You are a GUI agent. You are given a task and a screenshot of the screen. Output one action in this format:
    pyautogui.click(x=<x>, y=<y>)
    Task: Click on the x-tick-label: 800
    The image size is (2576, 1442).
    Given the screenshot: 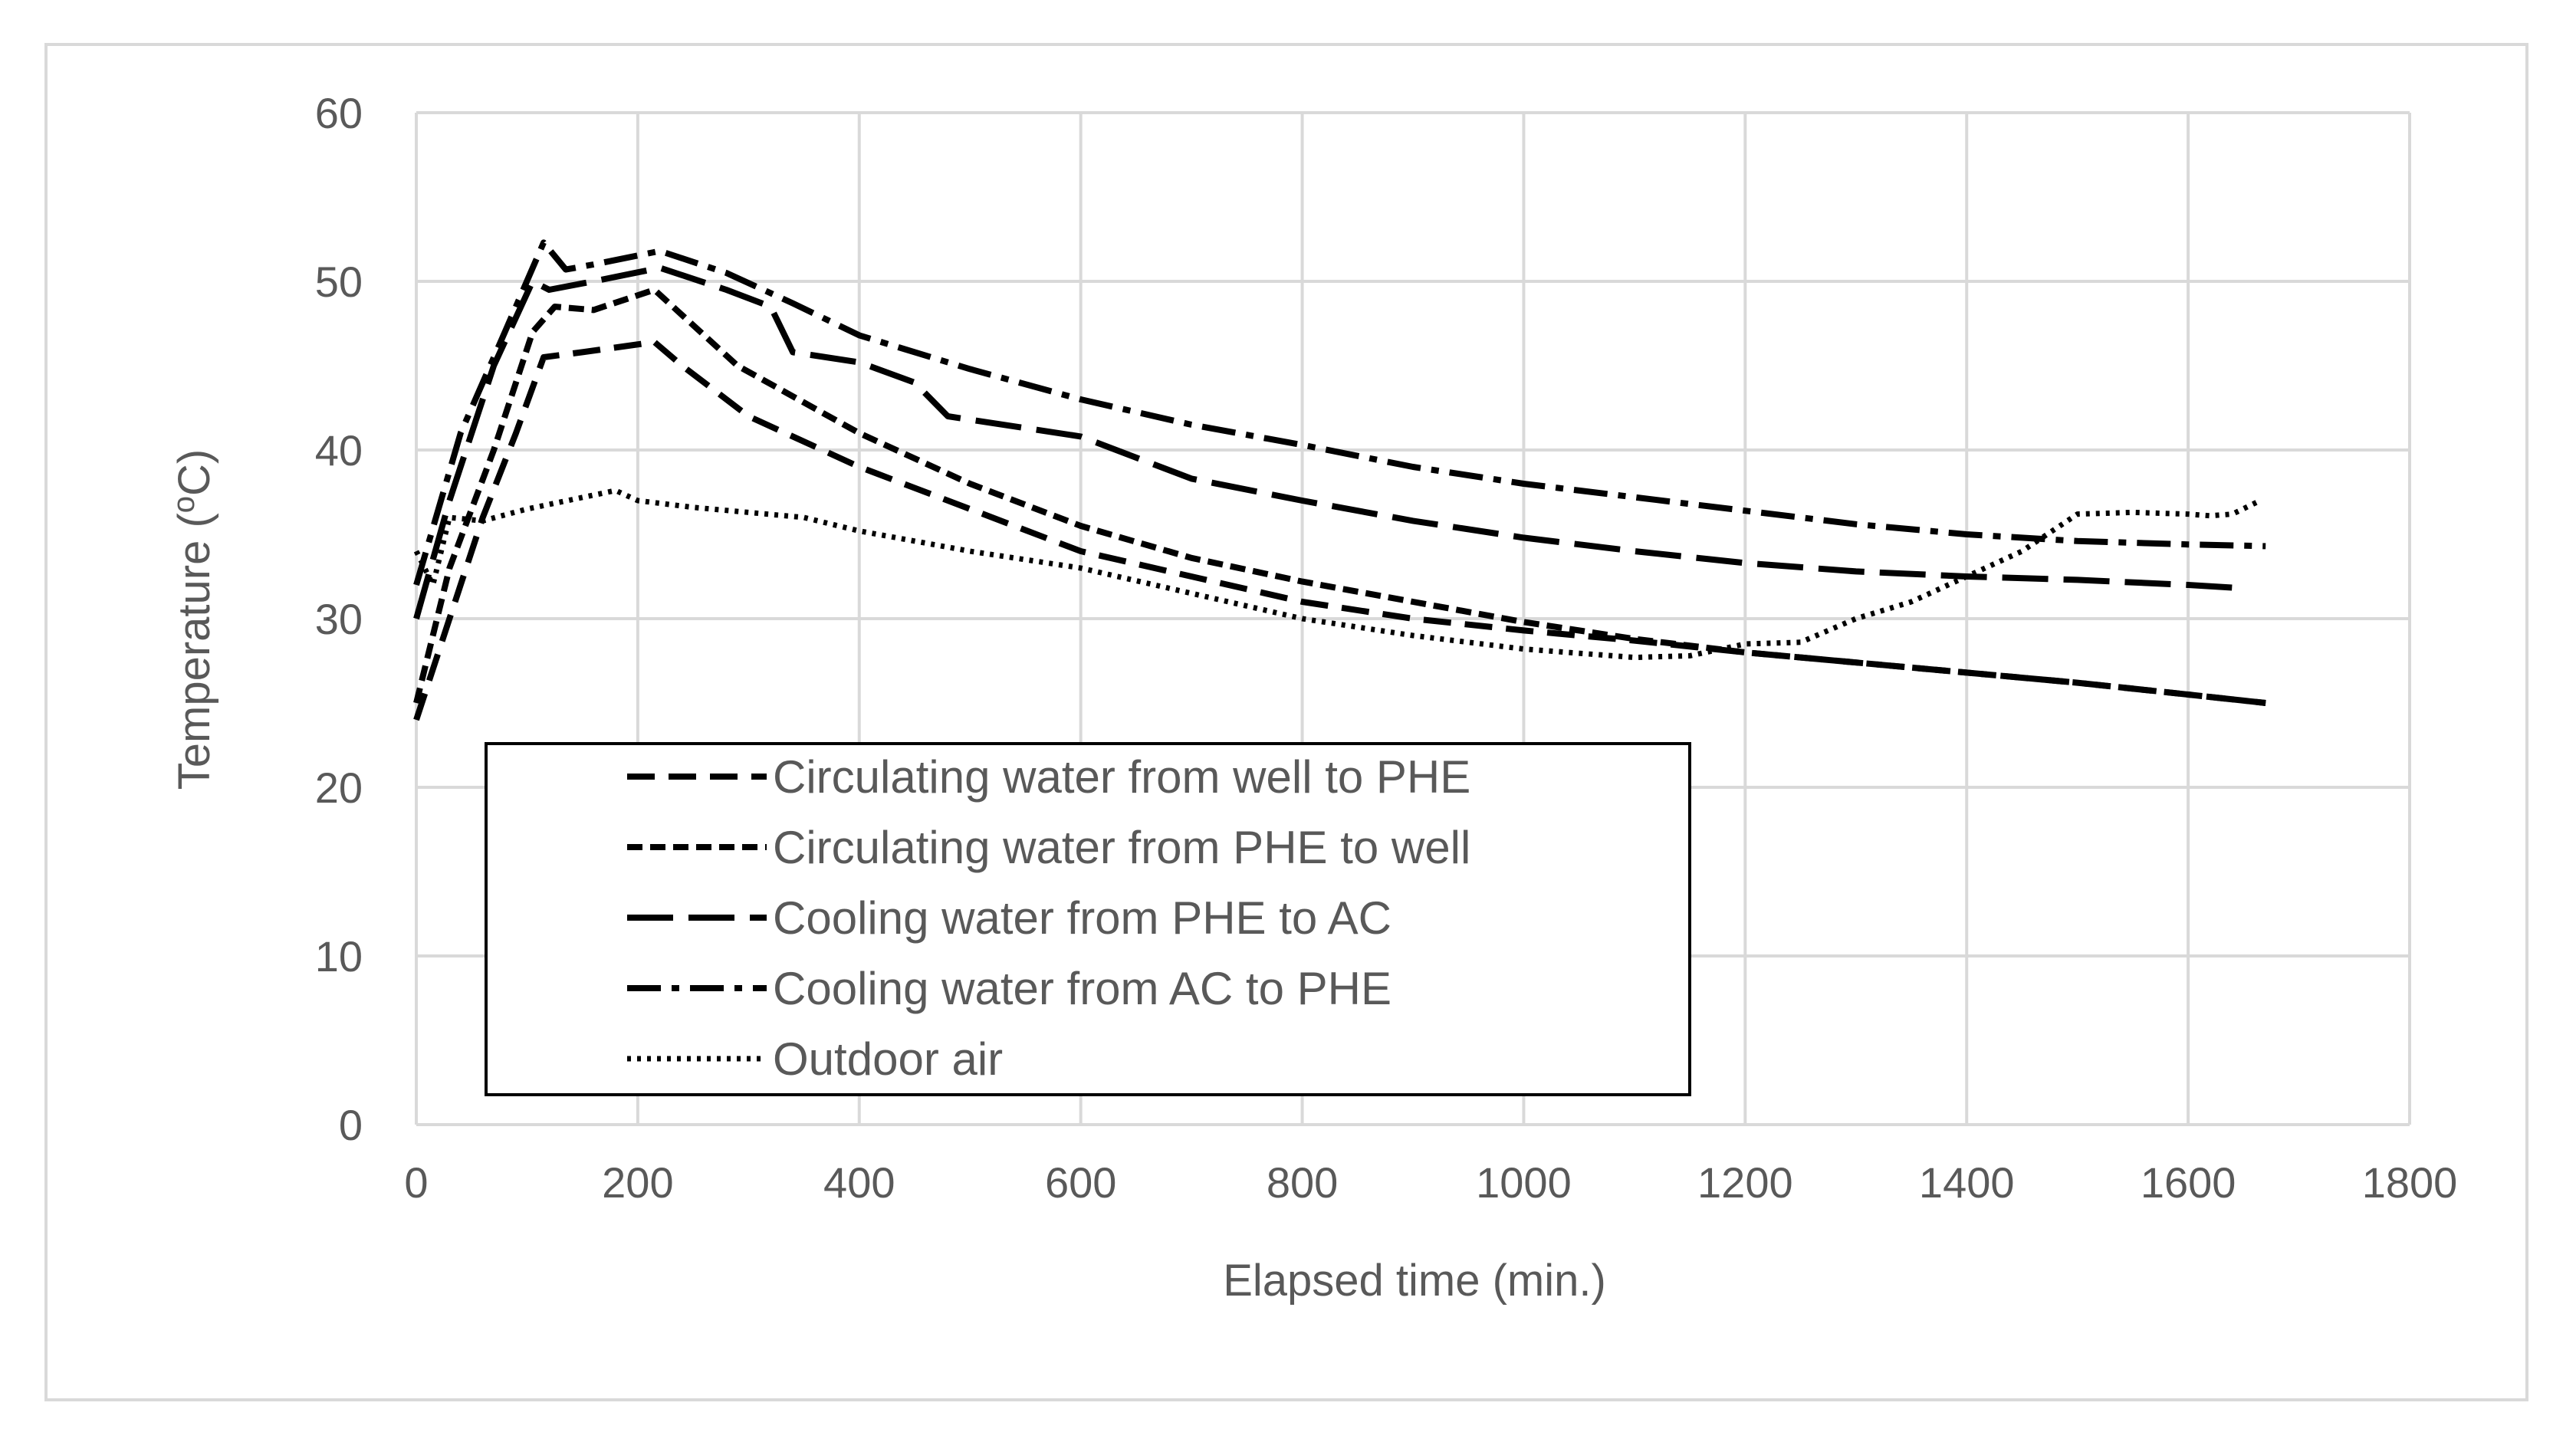 What is the action you would take?
    pyautogui.click(x=1303, y=1182)
    